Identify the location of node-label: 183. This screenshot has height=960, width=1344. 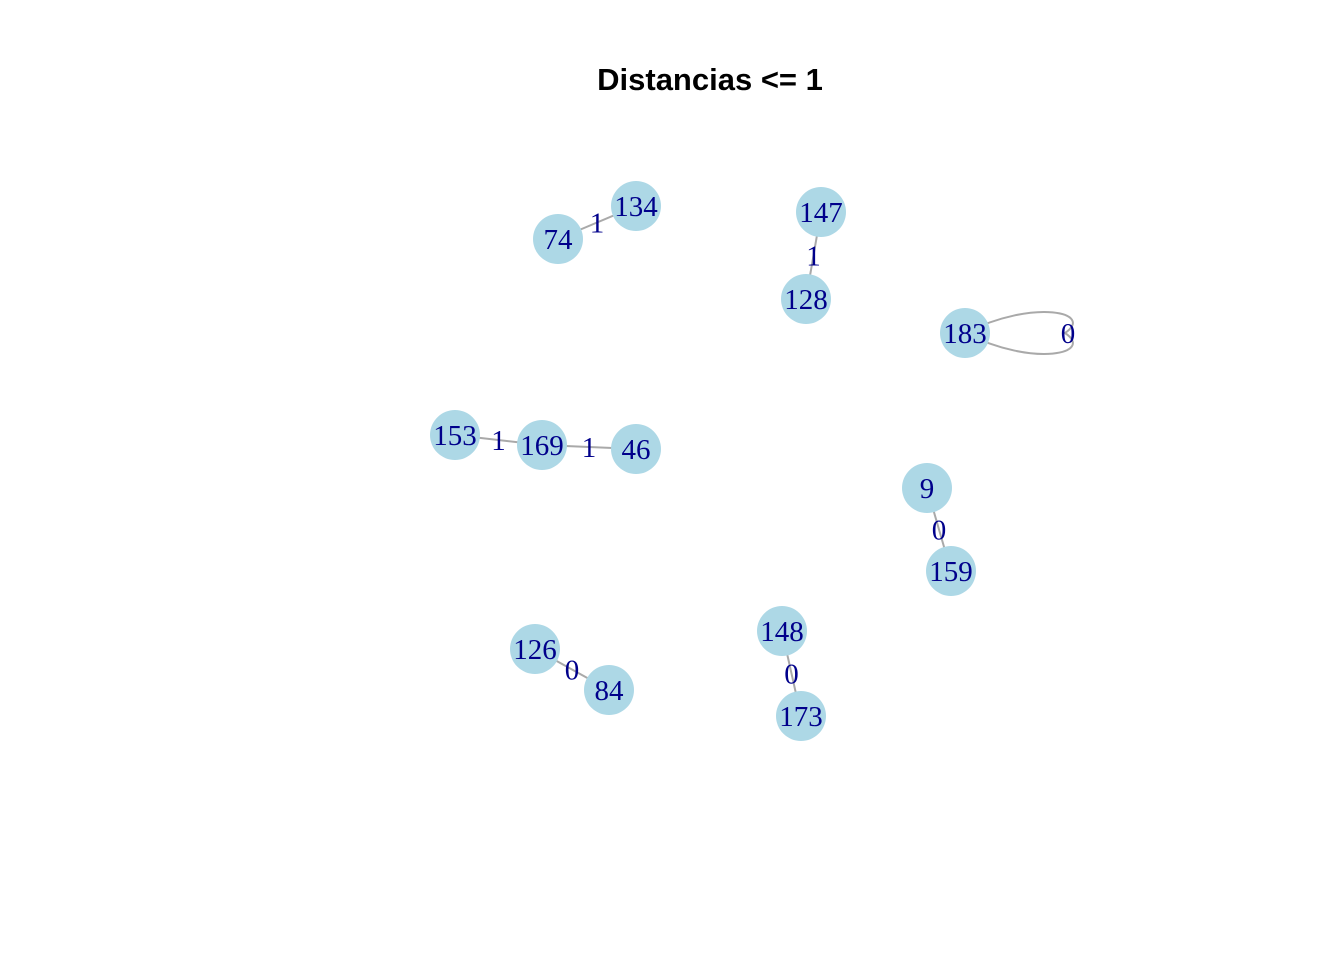
(965, 334).